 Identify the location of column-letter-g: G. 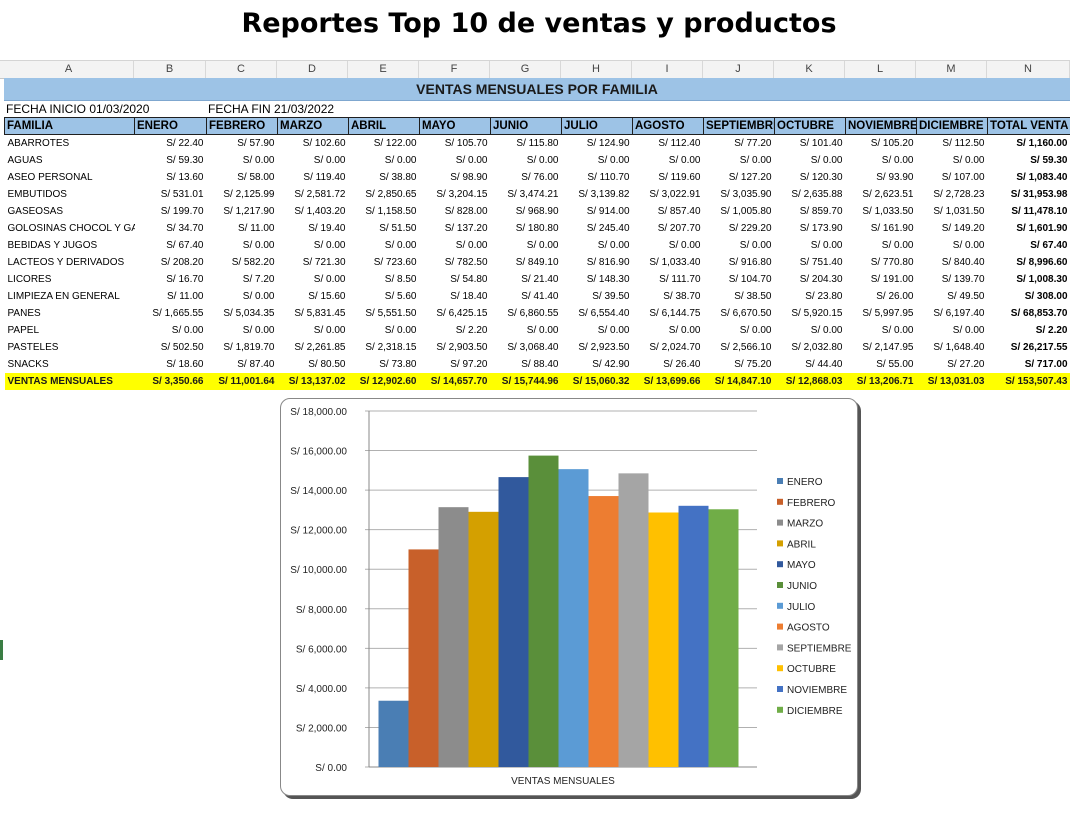
(525, 69).